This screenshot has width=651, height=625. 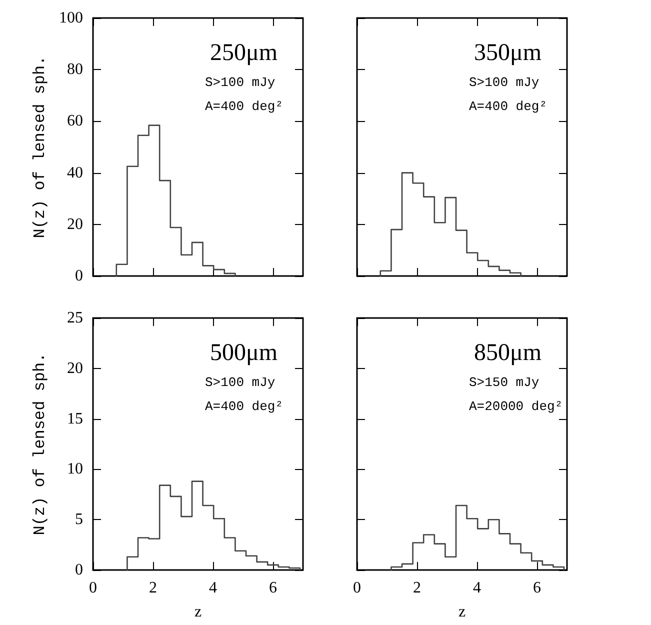 What do you see at coordinates (75, 318) in the screenshot?
I see `y-tick-label: 25` at bounding box center [75, 318].